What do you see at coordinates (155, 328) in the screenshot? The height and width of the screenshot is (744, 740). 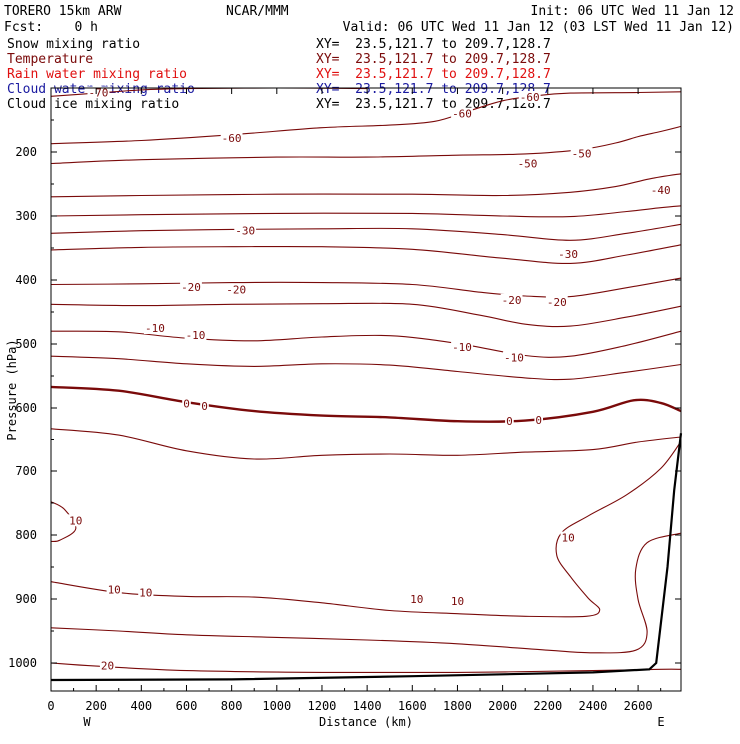 I see `contour-label-13: -10` at bounding box center [155, 328].